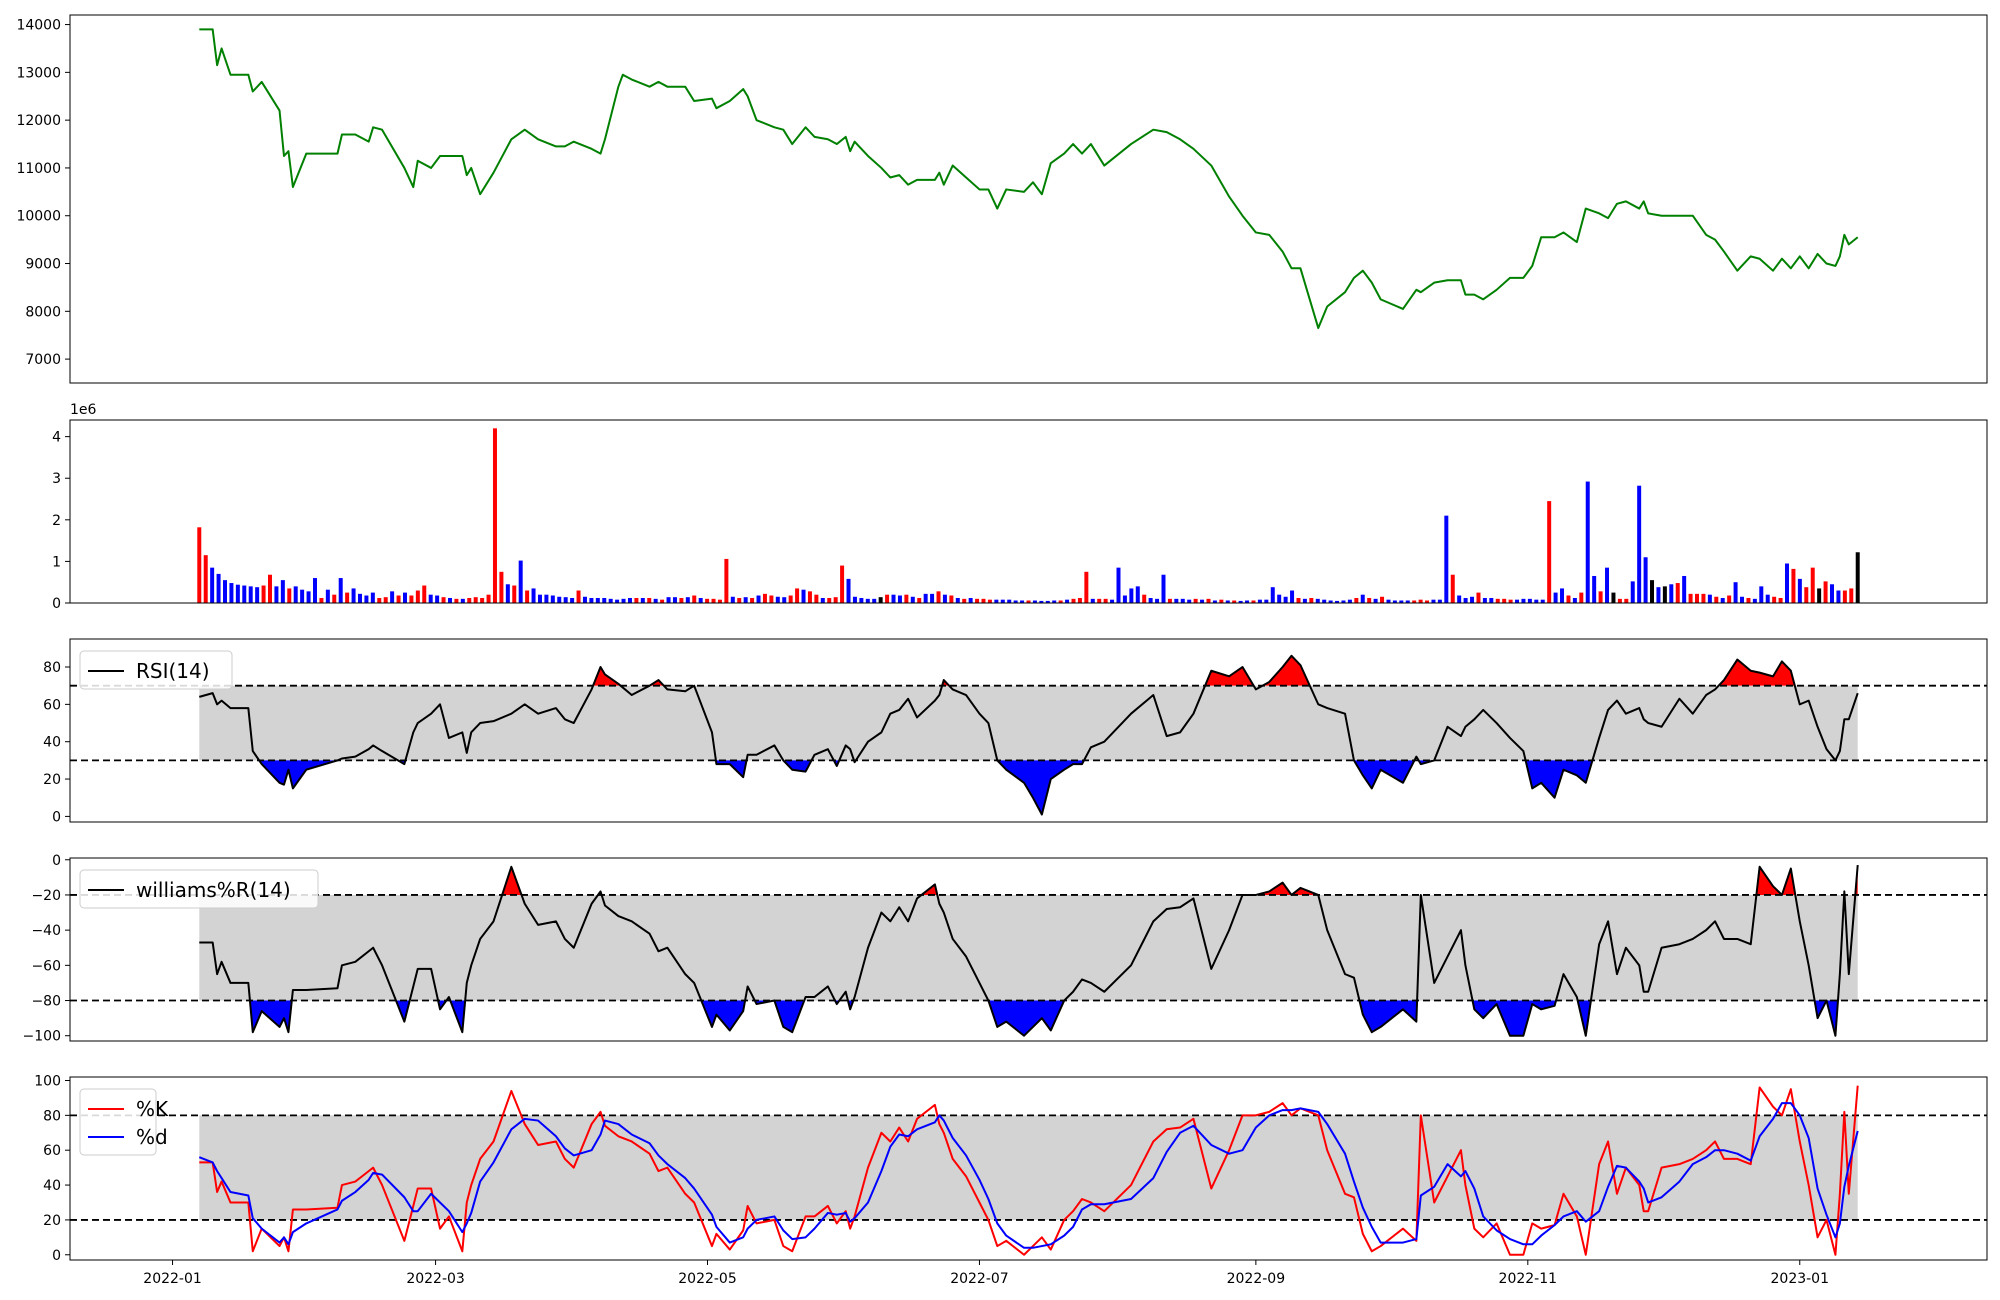 This screenshot has width=2000, height=1300. What do you see at coordinates (83, 410) in the screenshot?
I see `volume-scale-label: 1e6` at bounding box center [83, 410].